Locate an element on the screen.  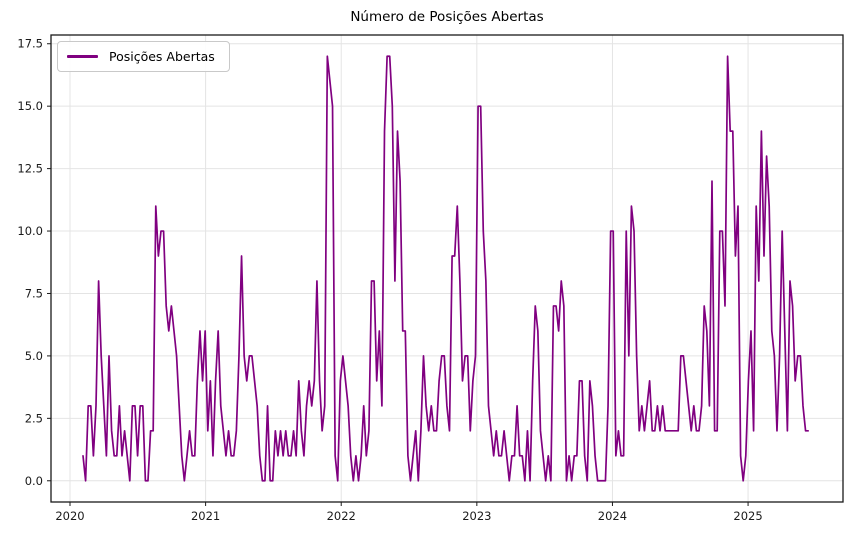
chart-title: Número de Posições Abertas is located at coordinates (447, 17).